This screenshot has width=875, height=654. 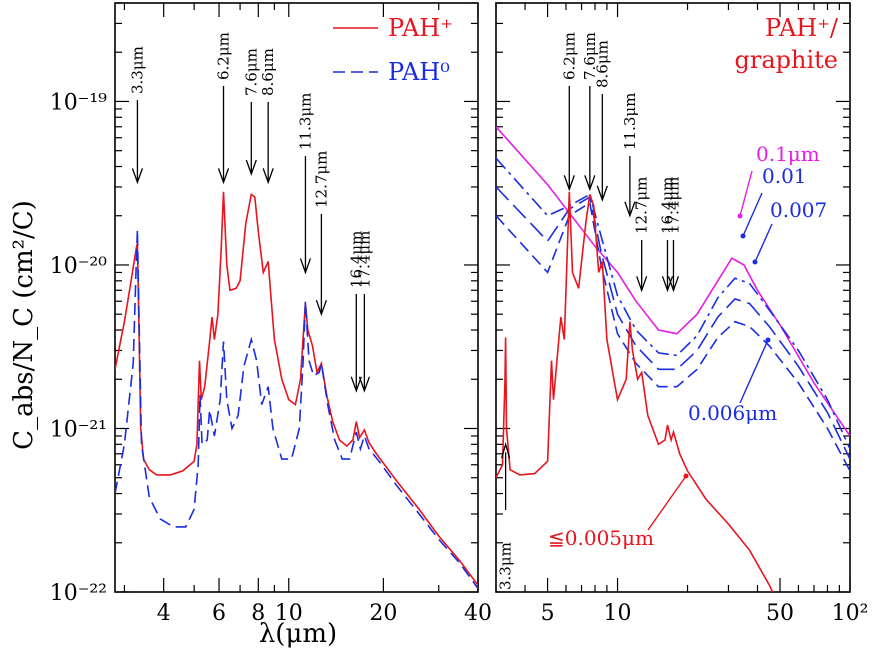 What do you see at coordinates (419, 72) in the screenshot?
I see `legend-label: PAH⁰` at bounding box center [419, 72].